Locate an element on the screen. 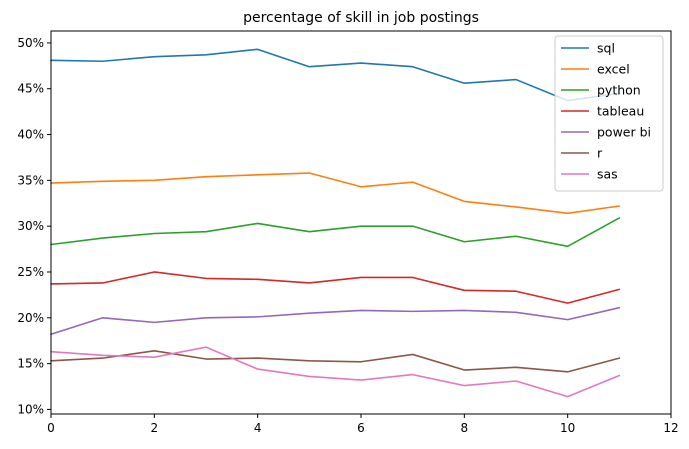 This screenshot has width=689, height=449. y-tick-label: 30% is located at coordinates (30, 226).